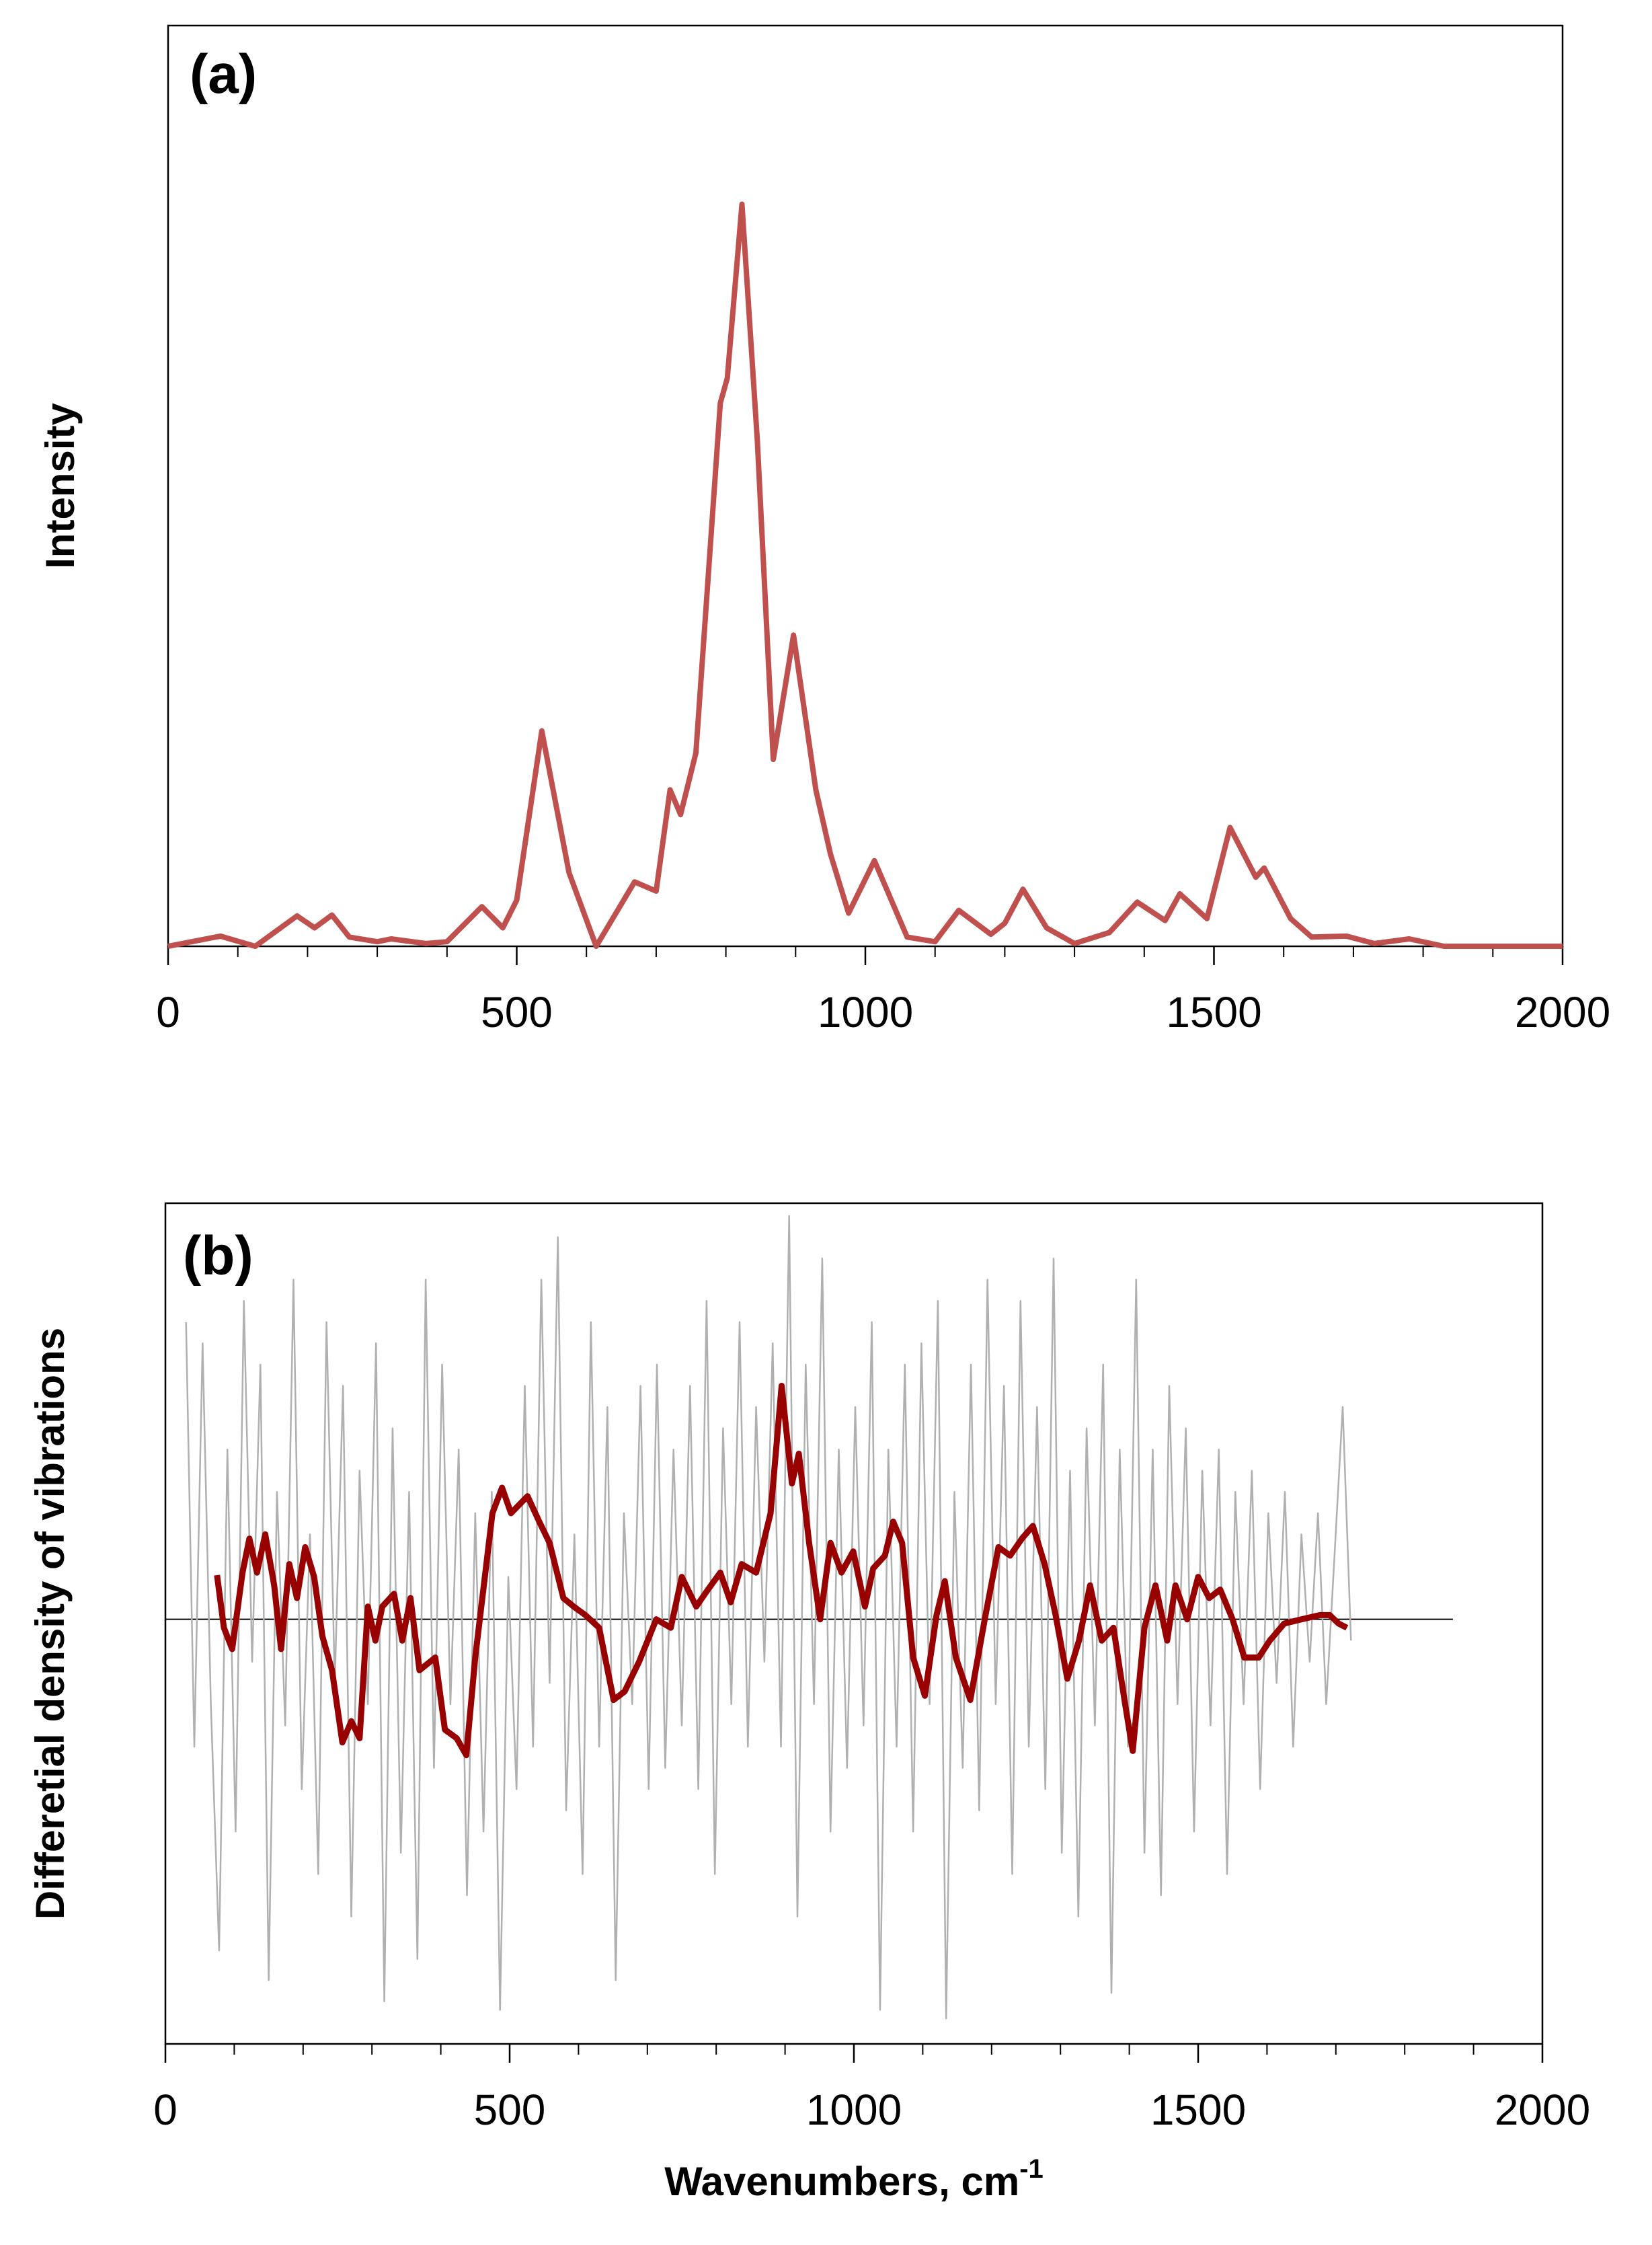  I want to click on data-line, so click(781, 1571).